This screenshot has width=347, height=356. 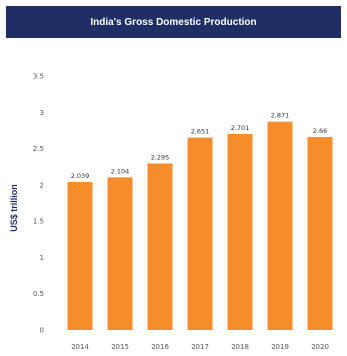 I want to click on chart-title: India's Gross Domestic Production, so click(x=173, y=22).